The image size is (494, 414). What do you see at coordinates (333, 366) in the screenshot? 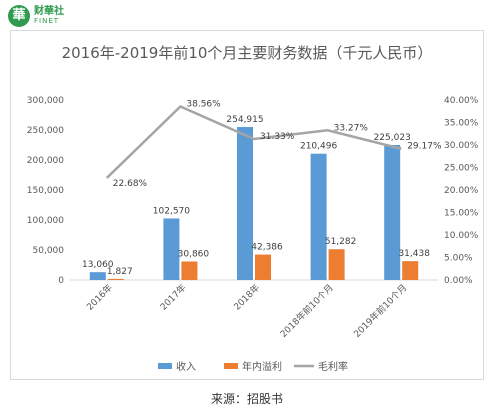
I see `legend-label: 毛利率` at bounding box center [333, 366].